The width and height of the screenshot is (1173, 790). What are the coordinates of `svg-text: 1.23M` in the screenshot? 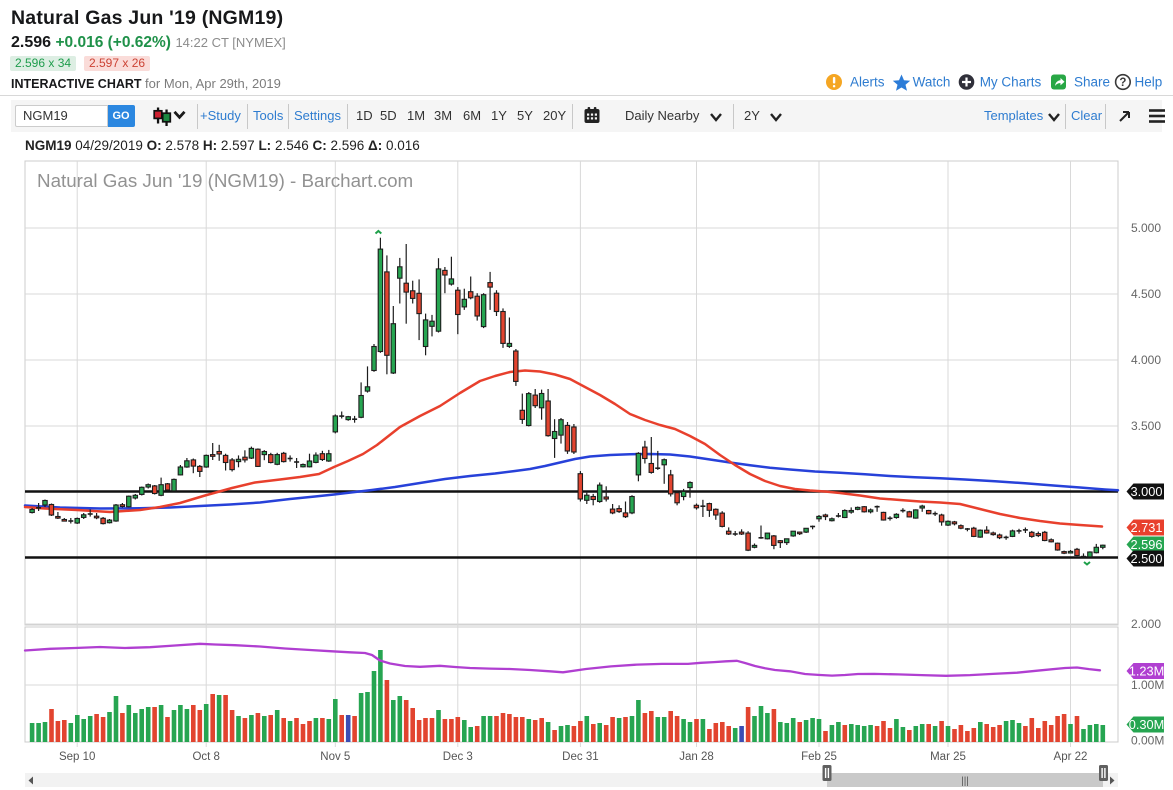 It's located at (1147, 671).